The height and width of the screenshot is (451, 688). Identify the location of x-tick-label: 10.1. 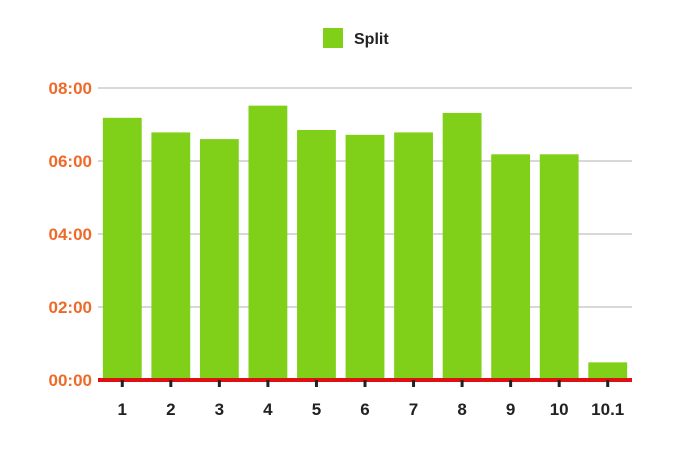
(607, 409).